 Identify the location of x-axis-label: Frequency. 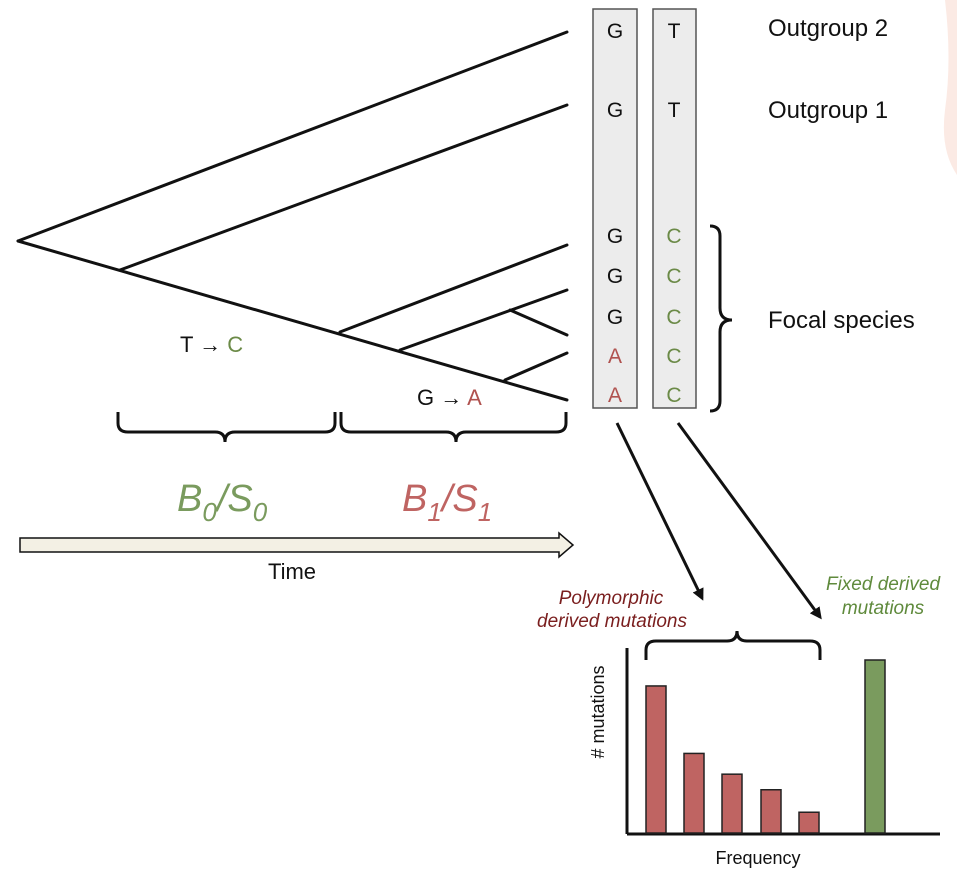
(757, 858).